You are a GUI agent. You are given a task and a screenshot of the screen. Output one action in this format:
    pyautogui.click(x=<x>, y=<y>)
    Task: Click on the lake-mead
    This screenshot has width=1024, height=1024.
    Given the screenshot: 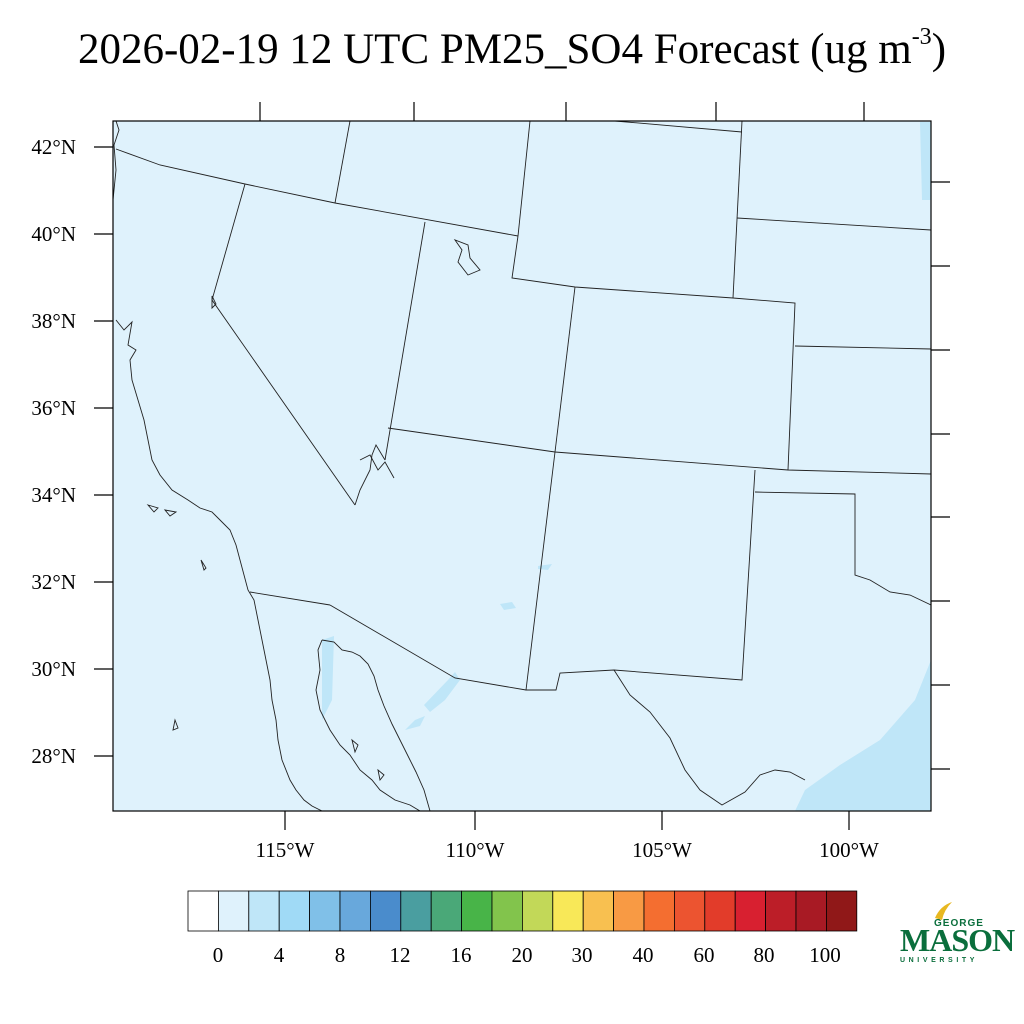 What is the action you would take?
    pyautogui.click(x=377, y=466)
    